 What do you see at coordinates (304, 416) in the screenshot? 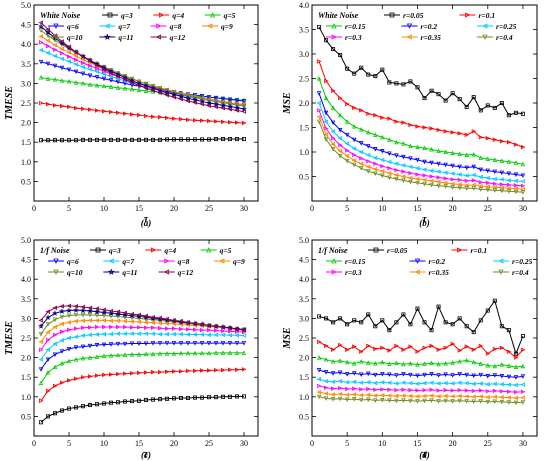
I see `y-tick-label: 0.5` at bounding box center [304, 416].